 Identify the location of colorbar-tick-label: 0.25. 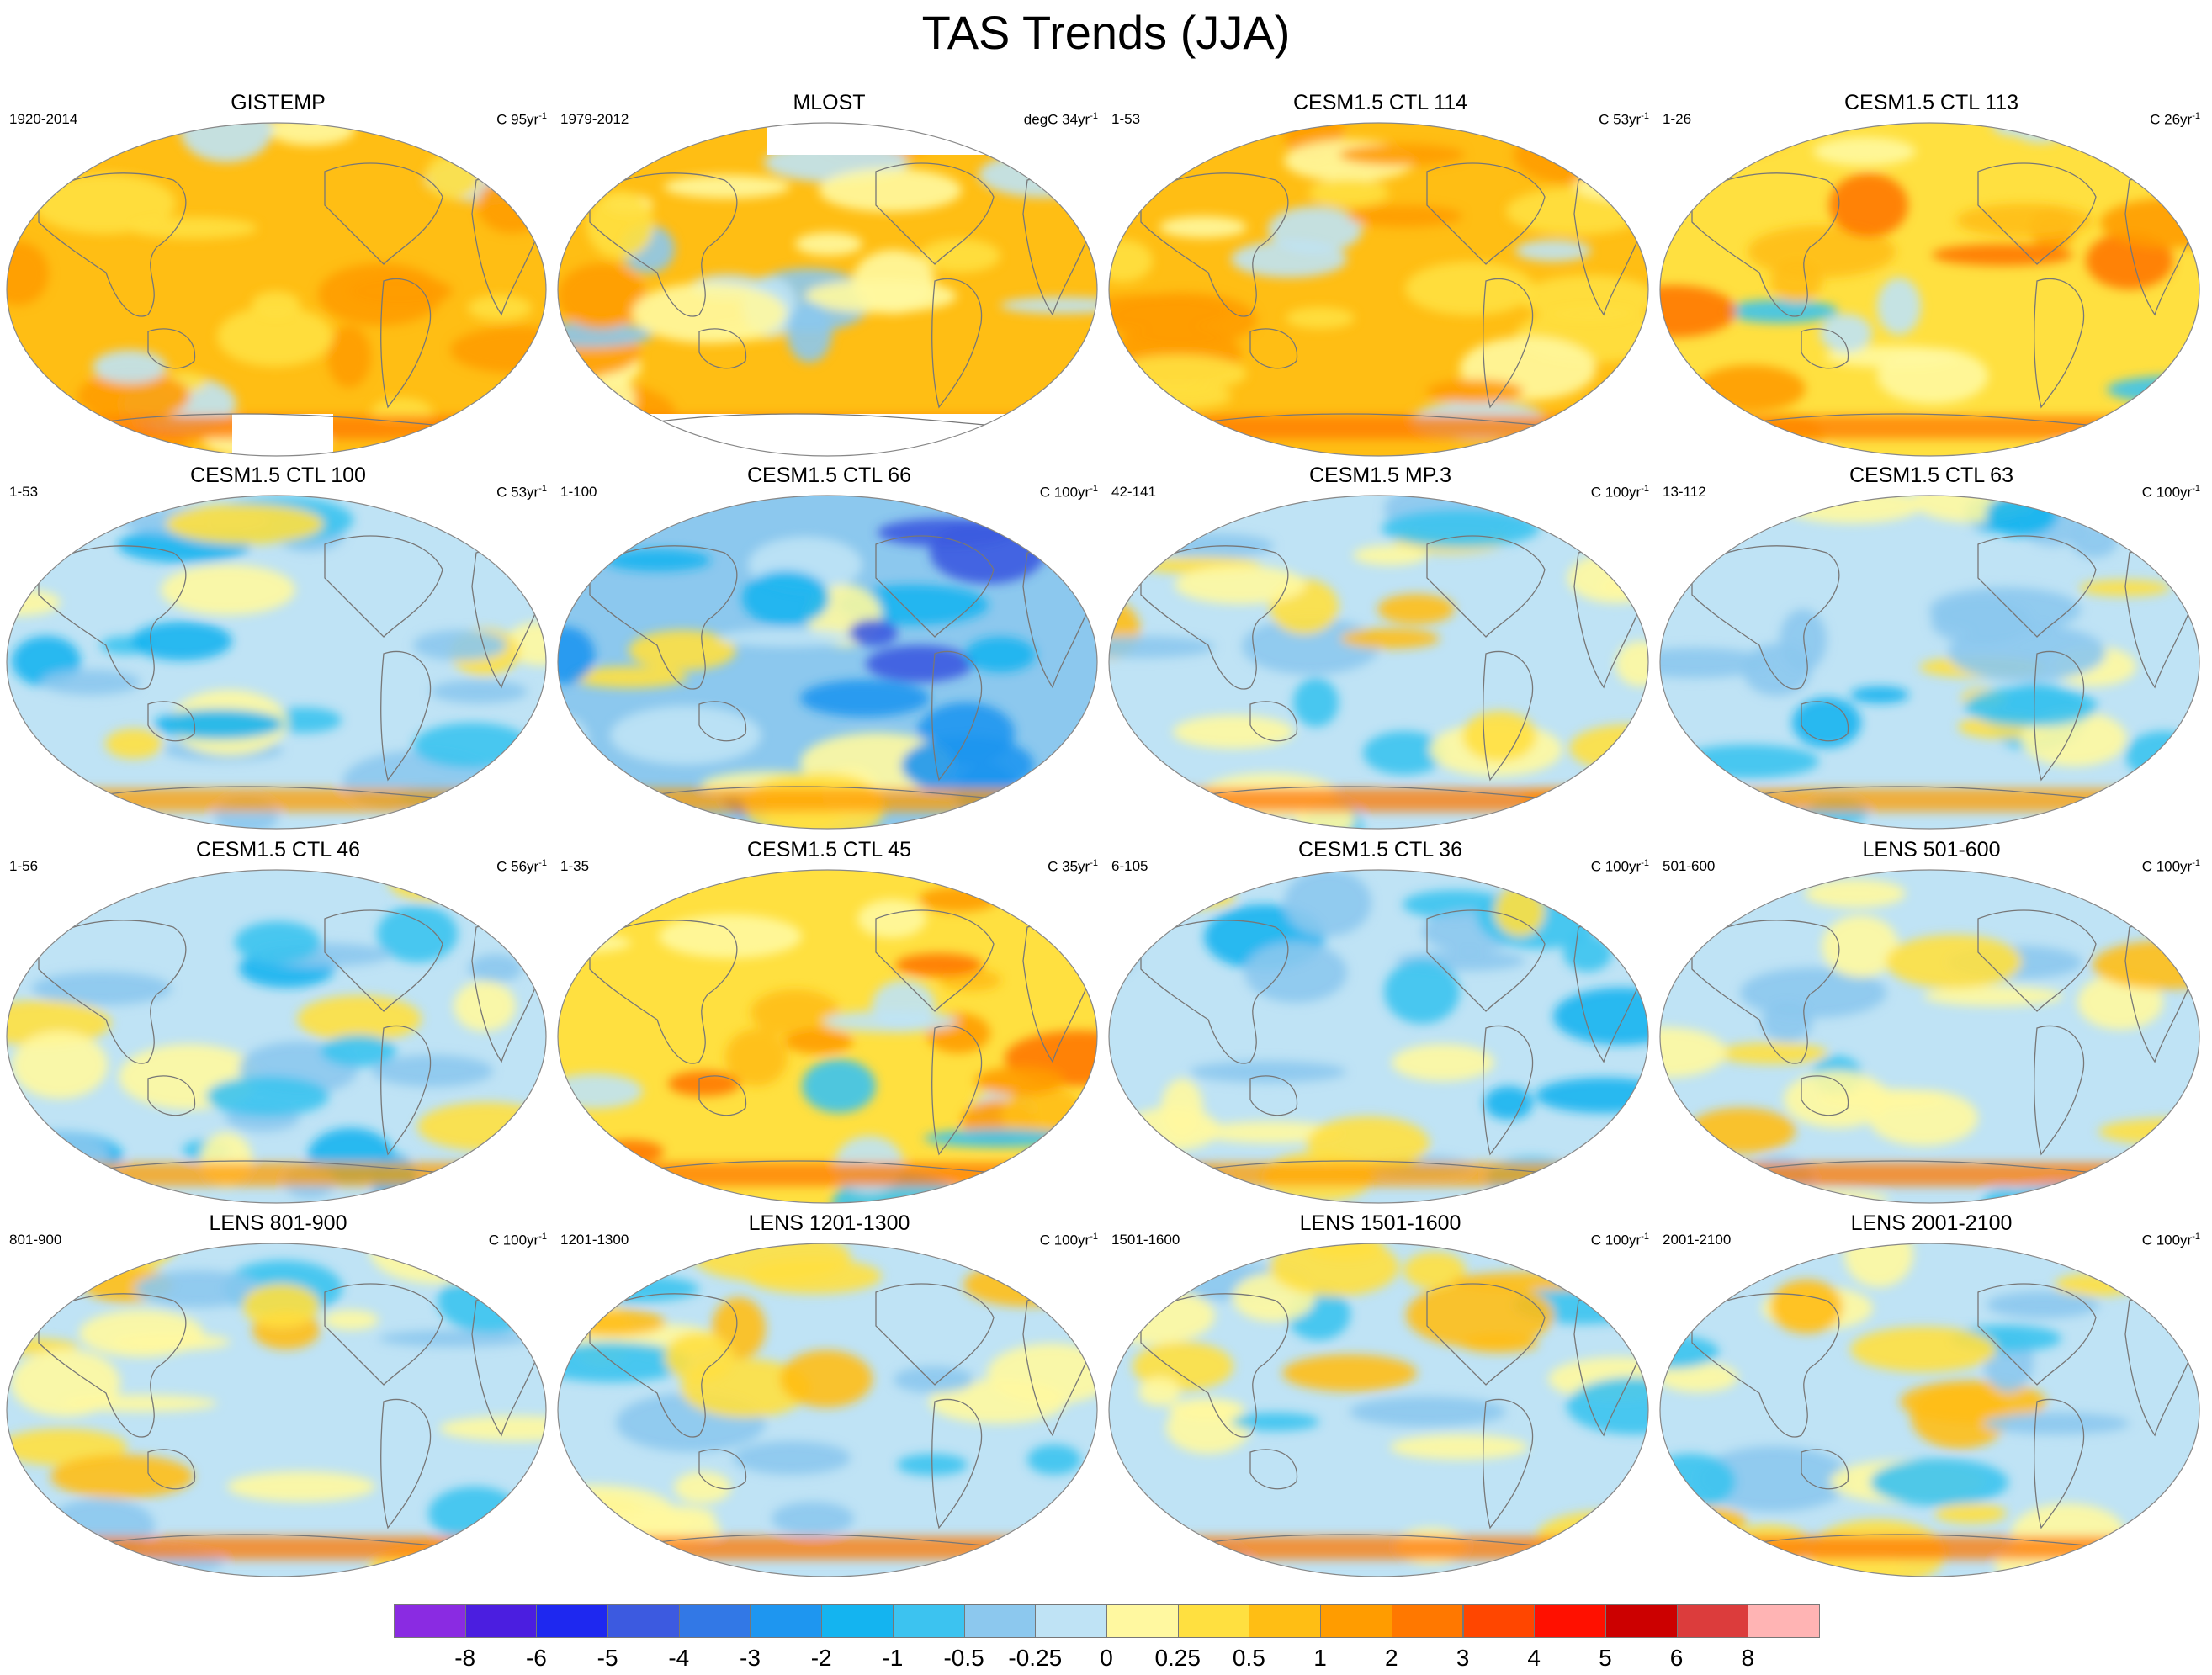
(1177, 1658).